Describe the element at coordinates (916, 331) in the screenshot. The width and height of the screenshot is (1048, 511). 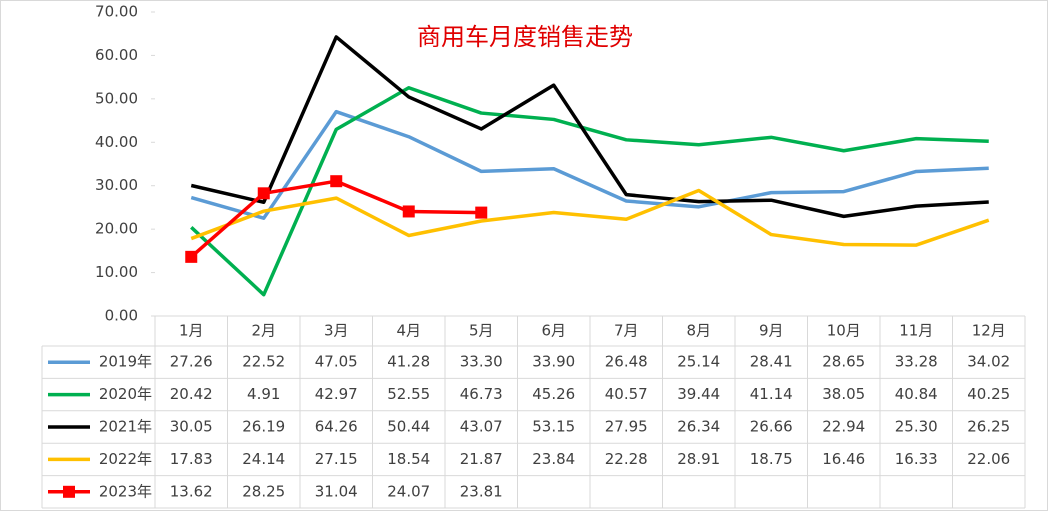
I see `x-tick-label: 11月` at that location.